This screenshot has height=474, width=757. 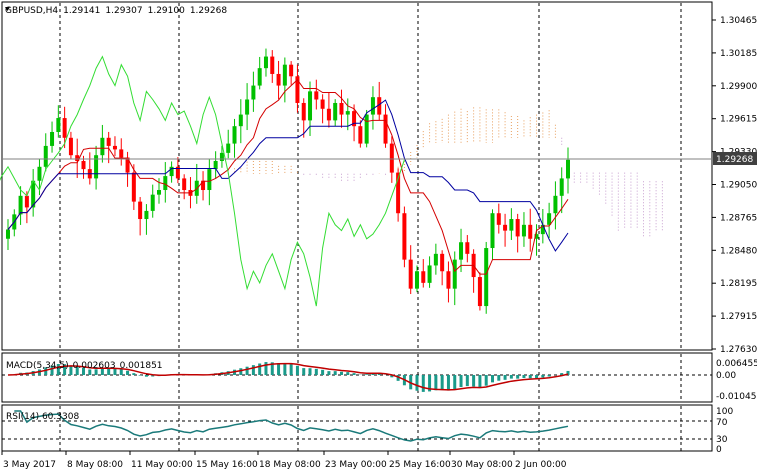 I want to click on macd-signal-line, so click(x=288, y=376).